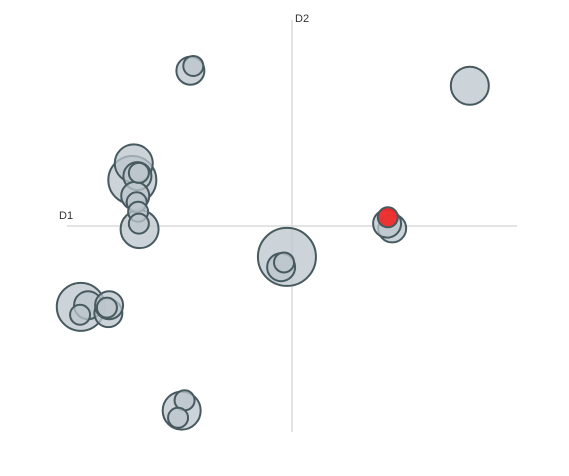 The width and height of the screenshot is (569, 476). Describe the element at coordinates (302, 19) in the screenshot. I see `y-axis-label: D2` at that location.